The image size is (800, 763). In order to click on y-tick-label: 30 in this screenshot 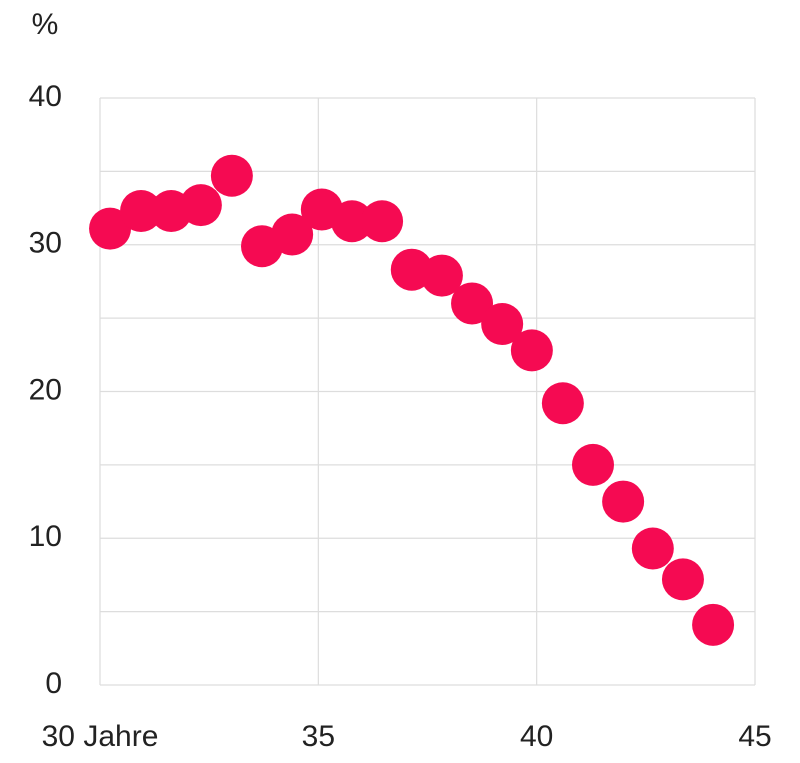, I will do `click(45, 243)`.